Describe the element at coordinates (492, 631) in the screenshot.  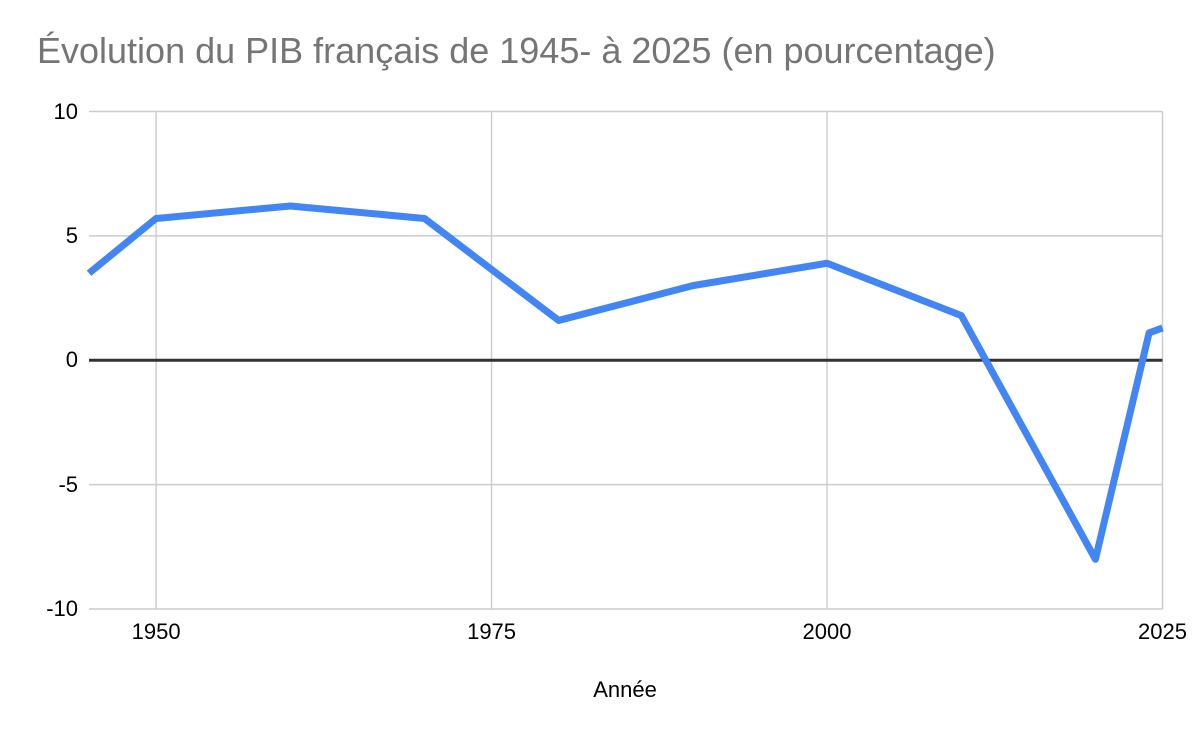
I see `x-tick-label: 1975` at that location.